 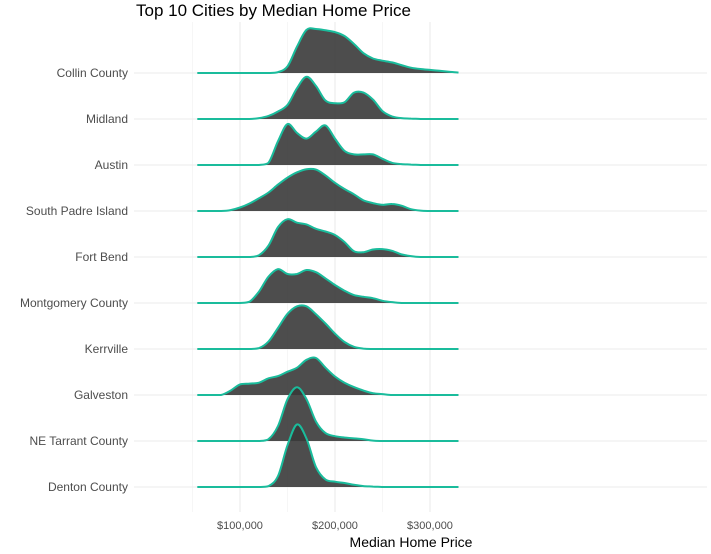 I want to click on x-tick-label: $200,000, so click(x=335, y=526).